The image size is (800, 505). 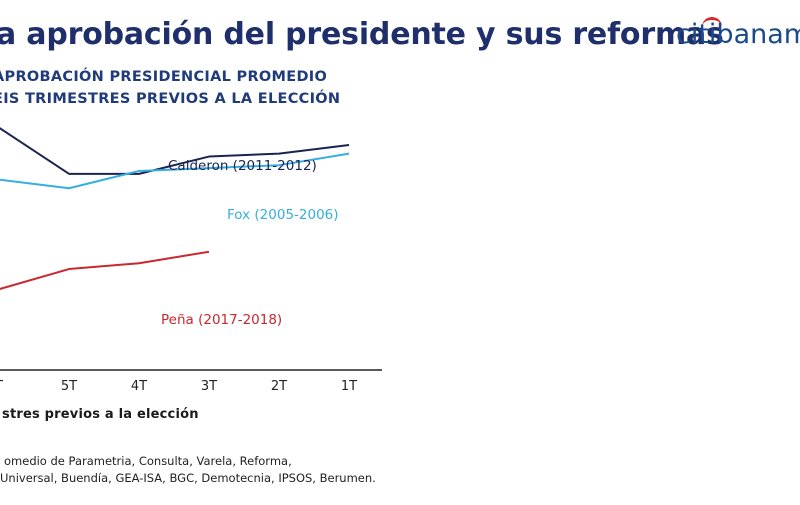 I want to click on calderon-label: Calderon (2011-2012), so click(x=242, y=166).